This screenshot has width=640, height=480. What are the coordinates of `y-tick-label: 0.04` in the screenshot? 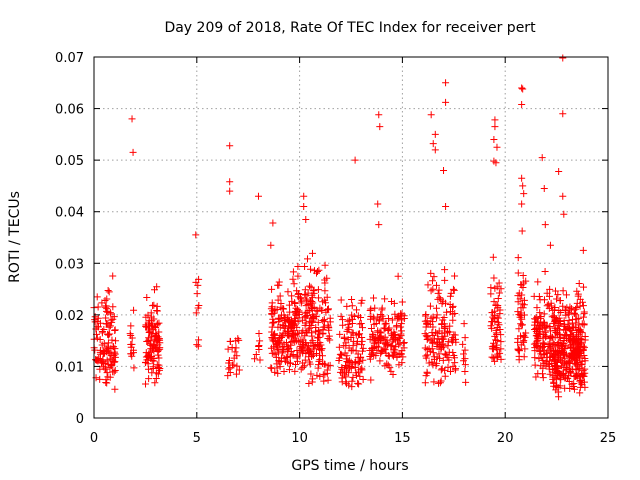 It's located at (69, 213).